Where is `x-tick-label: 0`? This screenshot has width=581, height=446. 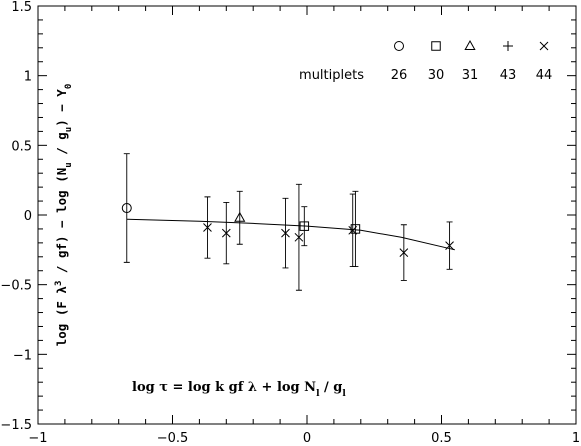
x-tick-label: 0 is located at coordinates (307, 438).